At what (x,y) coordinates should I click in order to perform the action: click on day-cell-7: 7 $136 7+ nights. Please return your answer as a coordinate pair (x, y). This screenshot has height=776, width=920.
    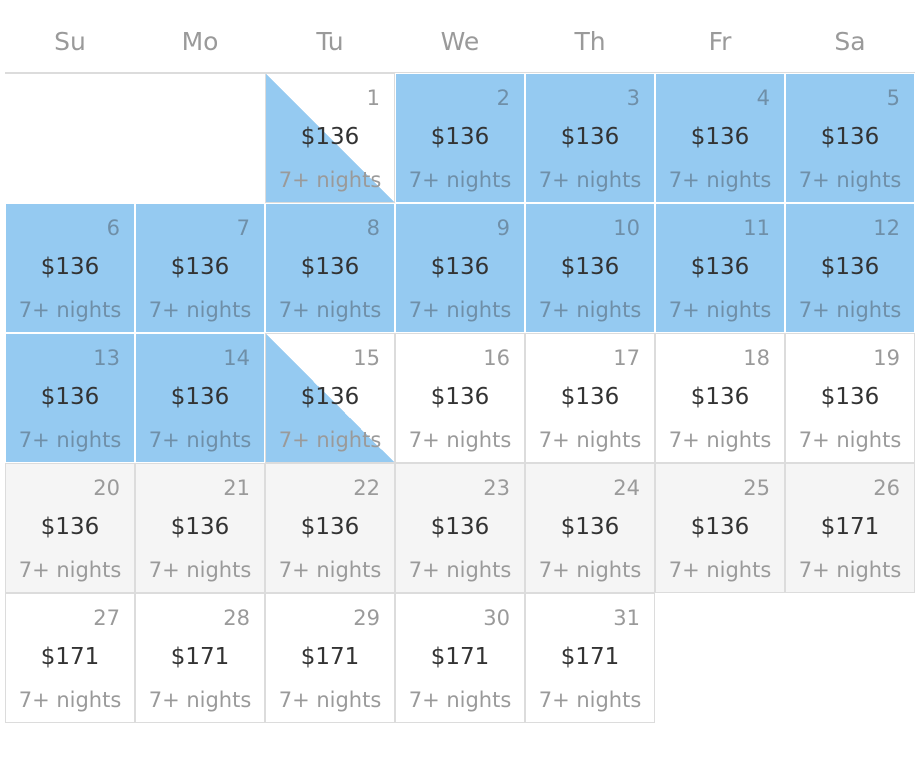
    Looking at the image, I should click on (200, 268).